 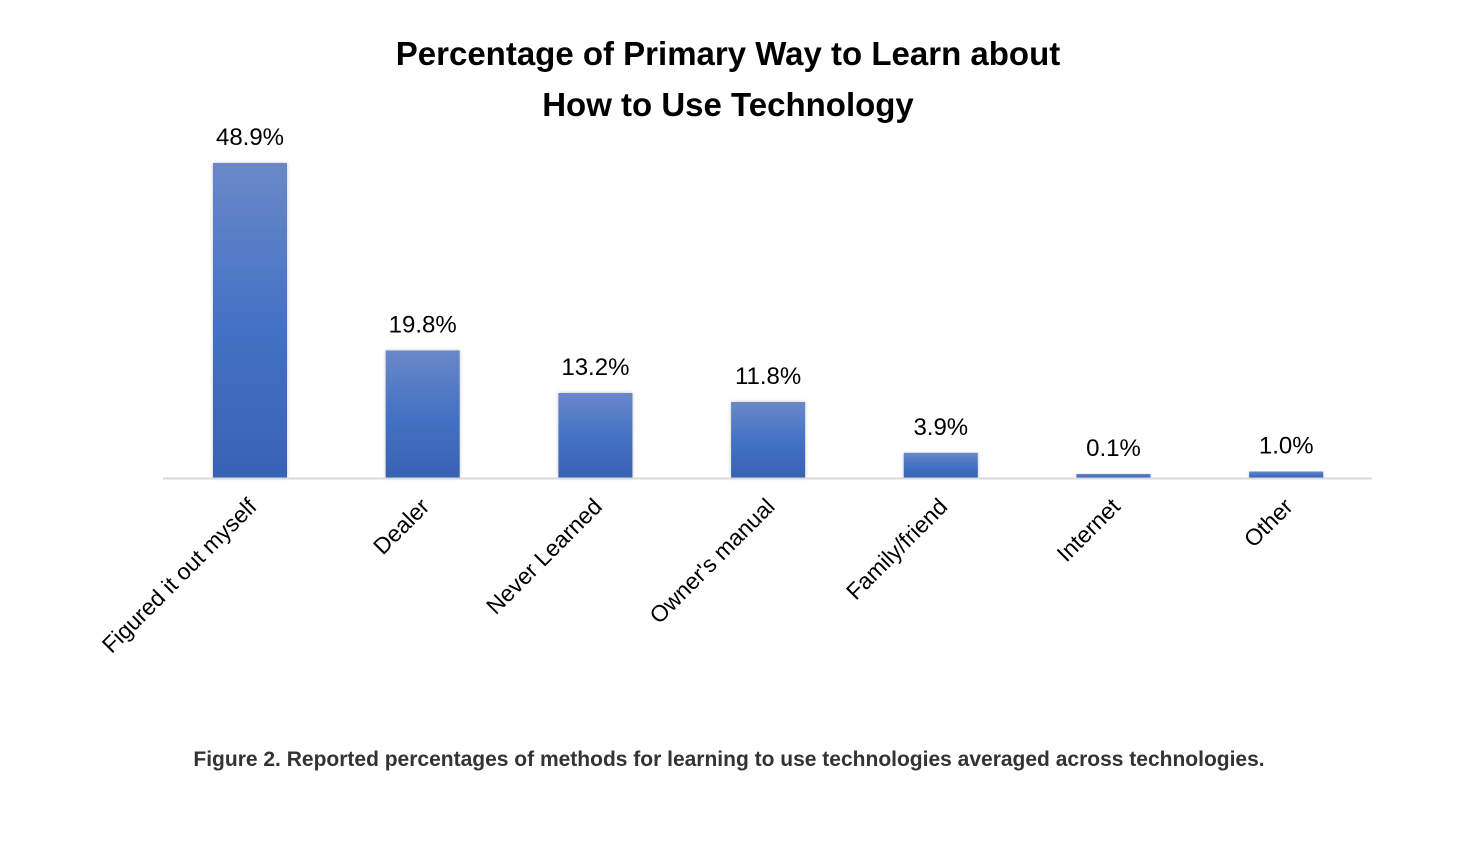 What do you see at coordinates (728, 53) in the screenshot?
I see `chart-title-line-1: Percentage of Primary Way to Learn about` at bounding box center [728, 53].